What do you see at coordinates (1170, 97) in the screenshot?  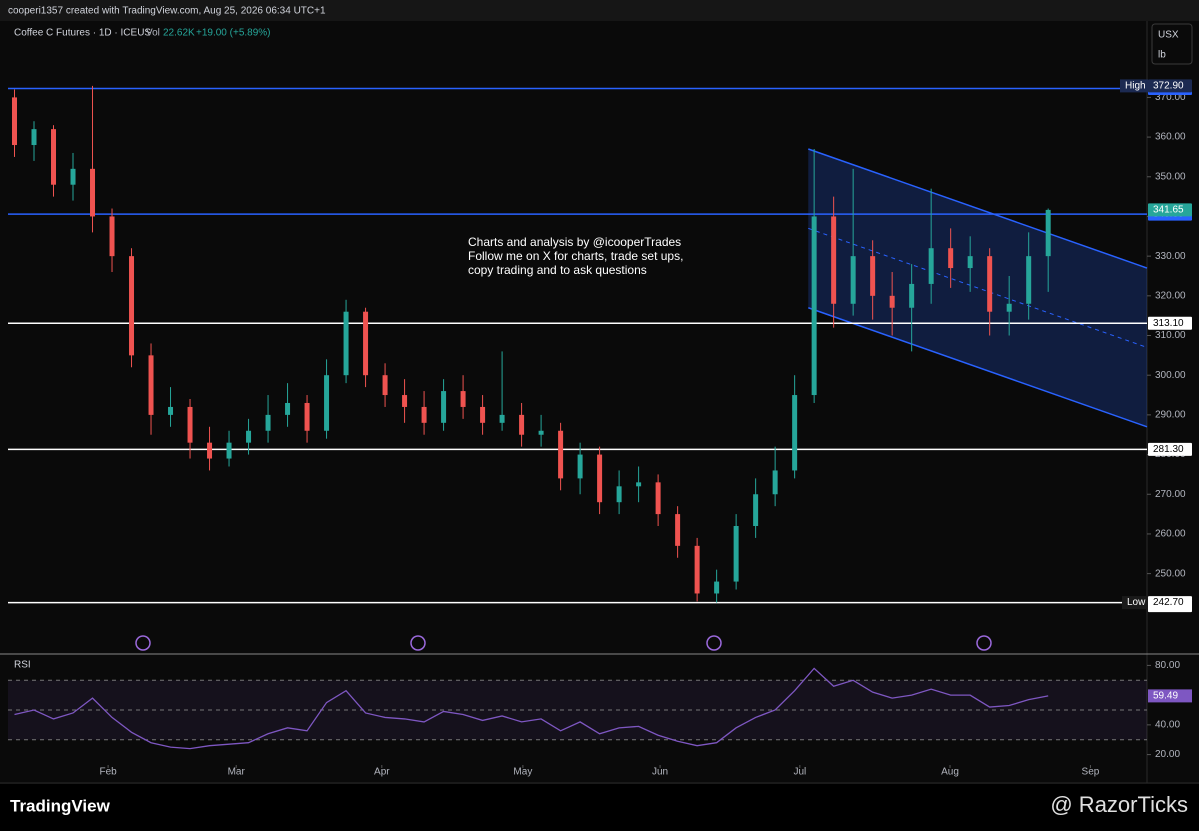 I see `y-tick-label: 370.00` at bounding box center [1170, 97].